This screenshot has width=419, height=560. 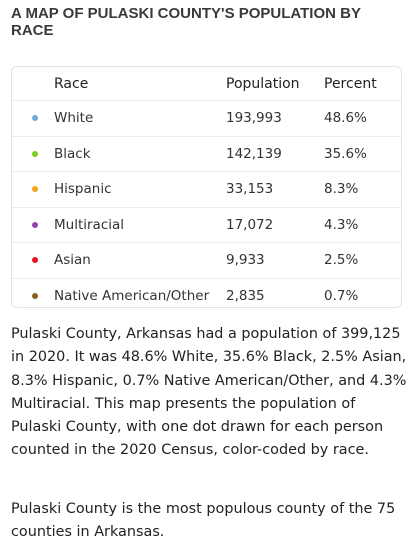 I want to click on percent-value: 2.5%, so click(x=341, y=260).